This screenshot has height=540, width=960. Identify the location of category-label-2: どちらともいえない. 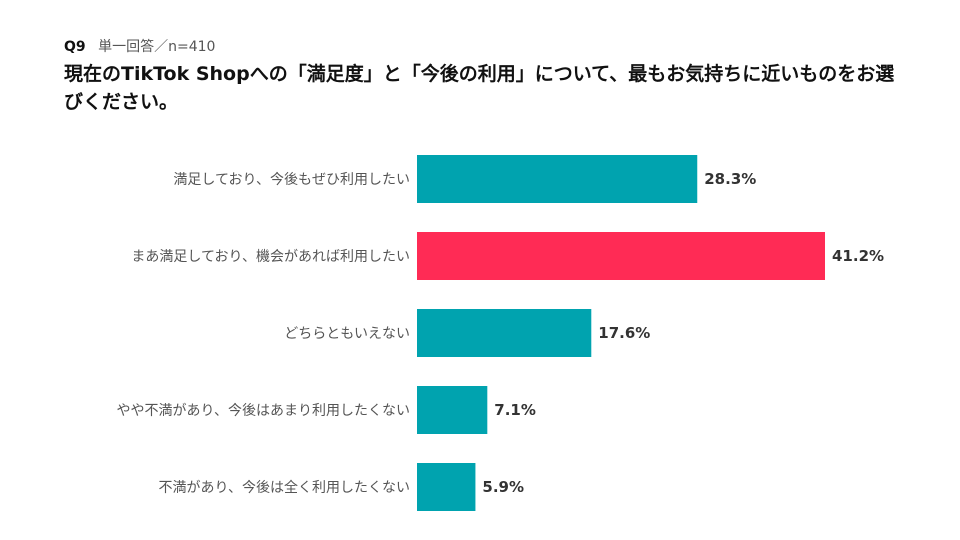
(347, 334).